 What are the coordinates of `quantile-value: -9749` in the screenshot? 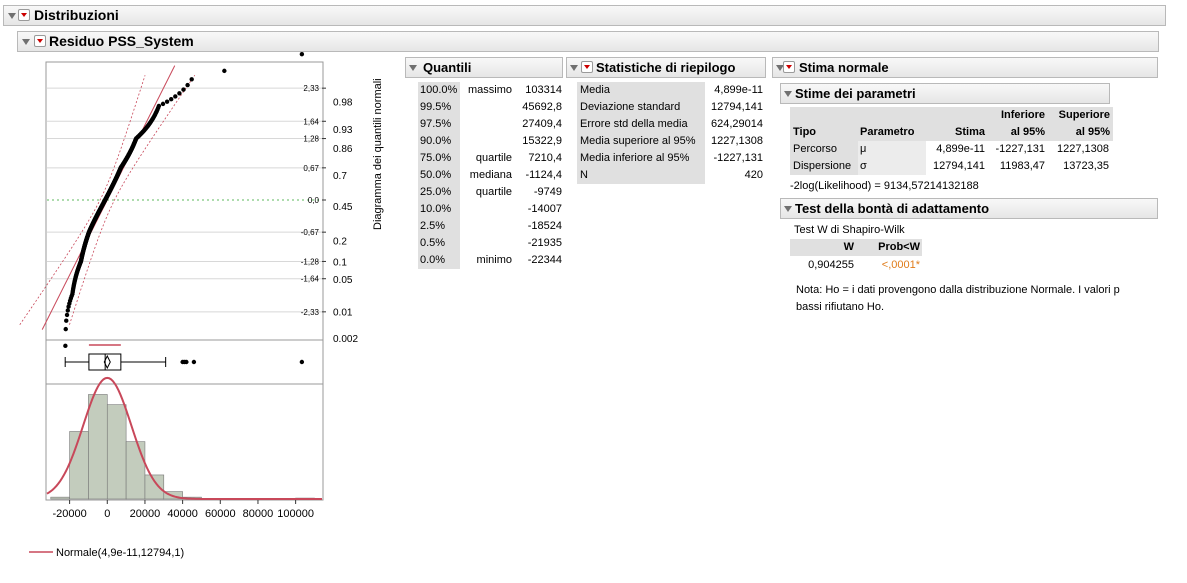 It's located at (547, 192).